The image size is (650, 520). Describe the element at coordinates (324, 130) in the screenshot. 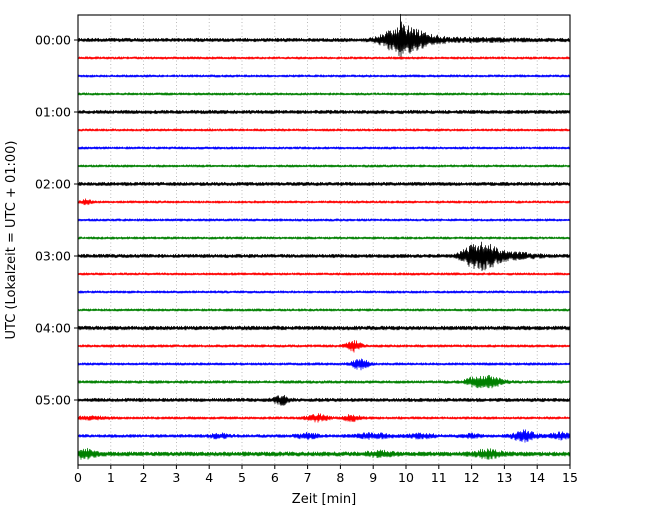

I see `seismogram-trace-01:15` at that location.